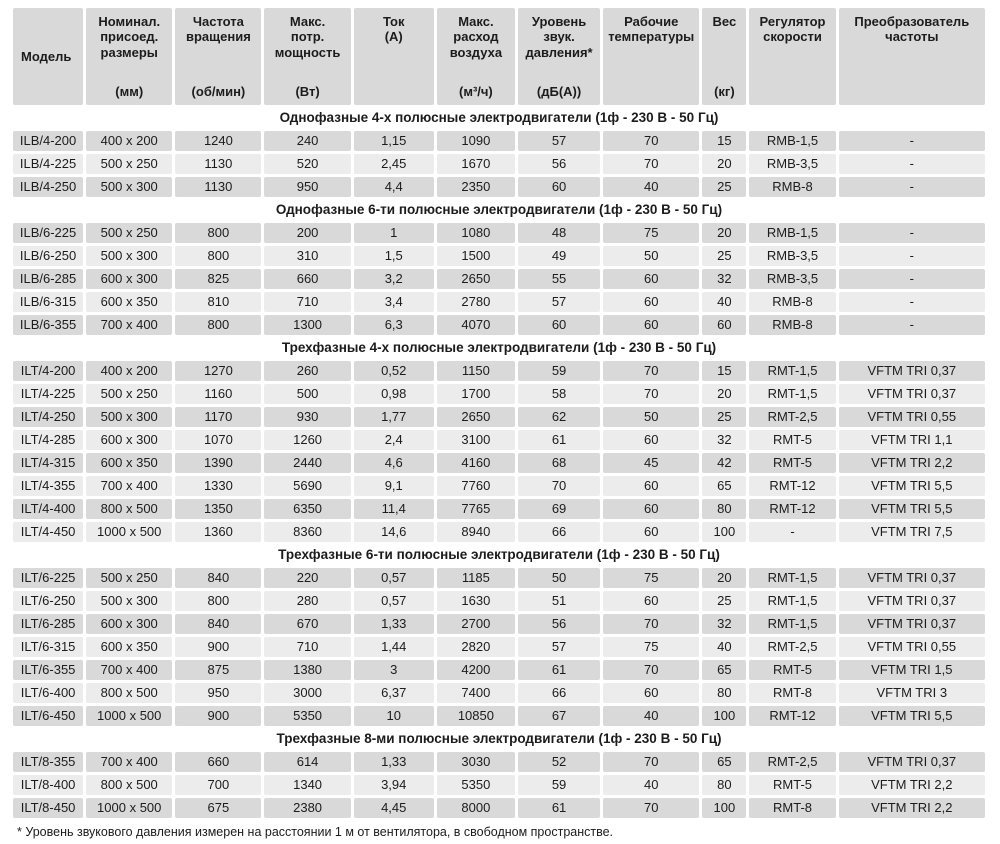  I want to click on column-header-converter: Преобразователь частоты, so click(911, 56).